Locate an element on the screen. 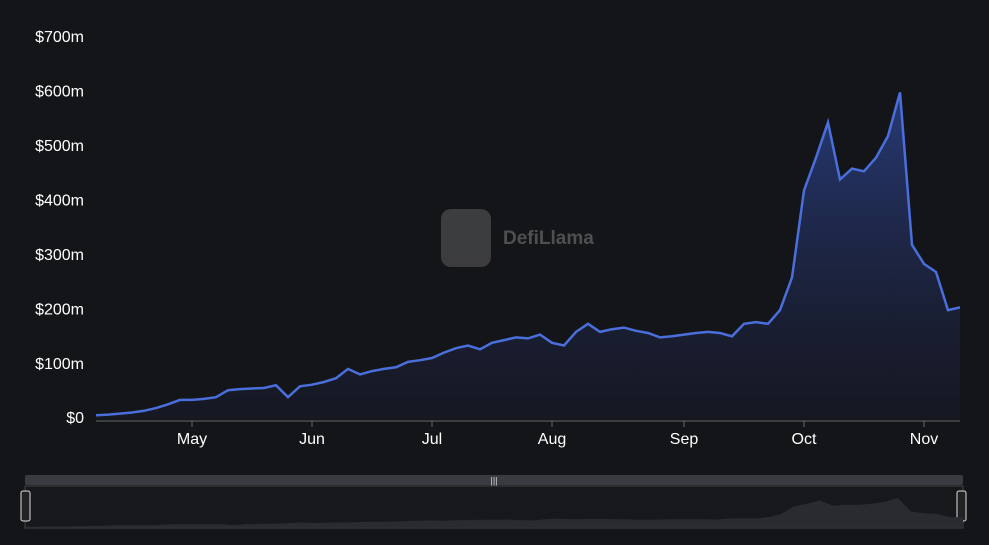 The width and height of the screenshot is (989, 545). y-tick-label: $300m is located at coordinates (59, 255).